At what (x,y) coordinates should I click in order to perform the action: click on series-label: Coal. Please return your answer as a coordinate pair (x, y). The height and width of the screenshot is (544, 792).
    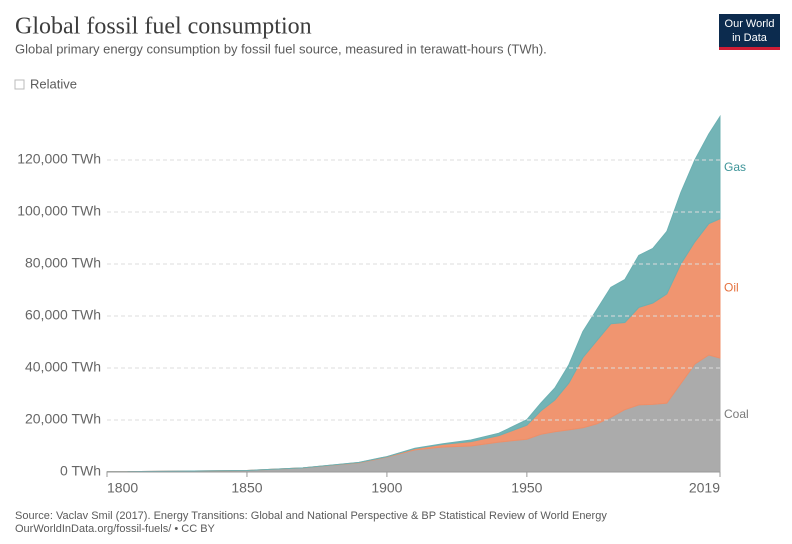
    Looking at the image, I should click on (736, 414).